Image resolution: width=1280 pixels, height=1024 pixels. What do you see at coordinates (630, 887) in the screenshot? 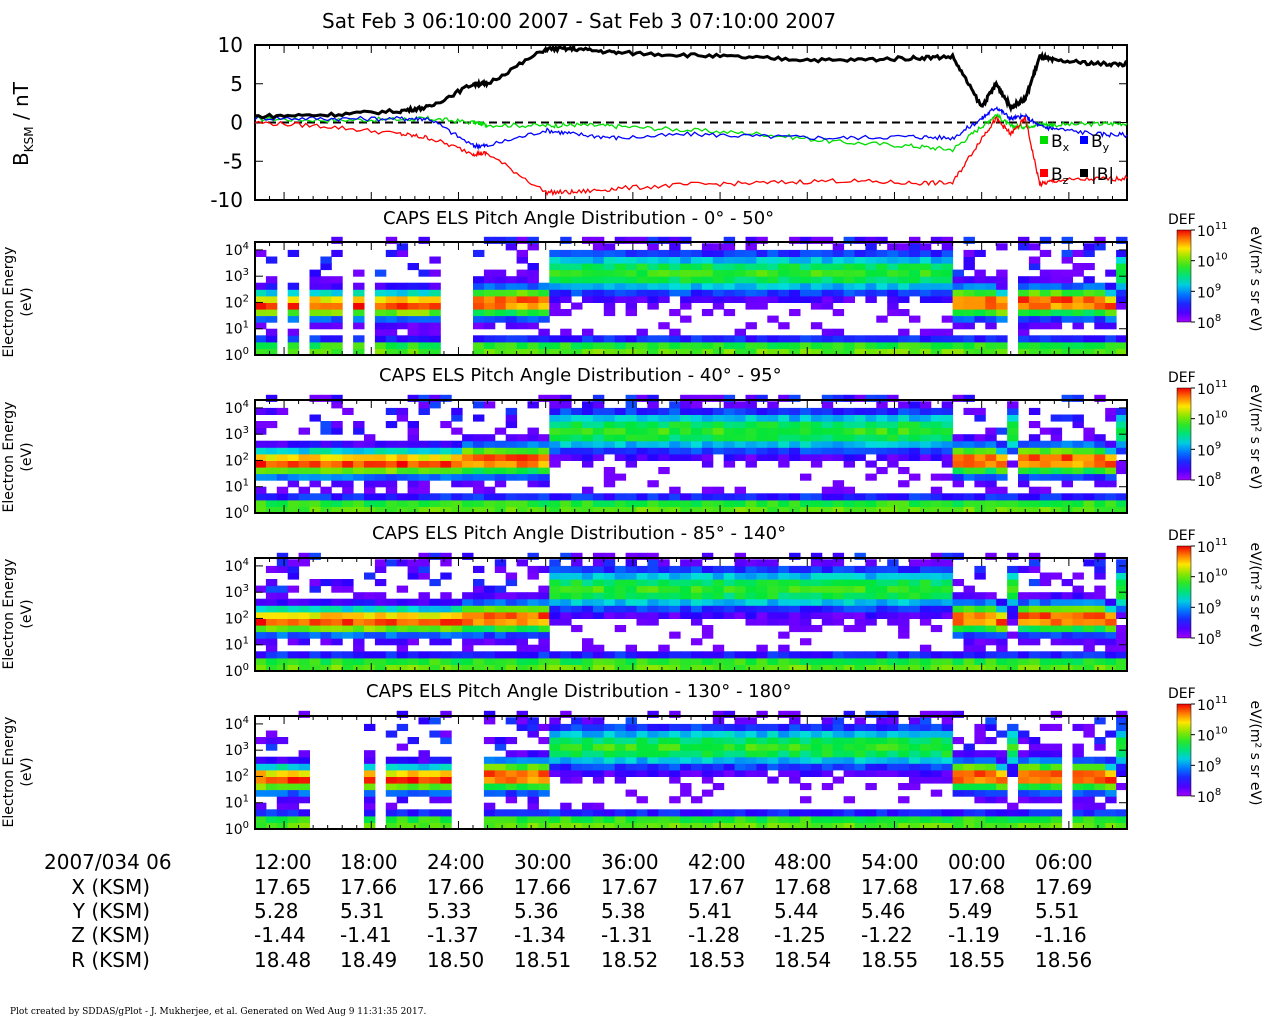
I see `ephem-value: 17.67` at bounding box center [630, 887].